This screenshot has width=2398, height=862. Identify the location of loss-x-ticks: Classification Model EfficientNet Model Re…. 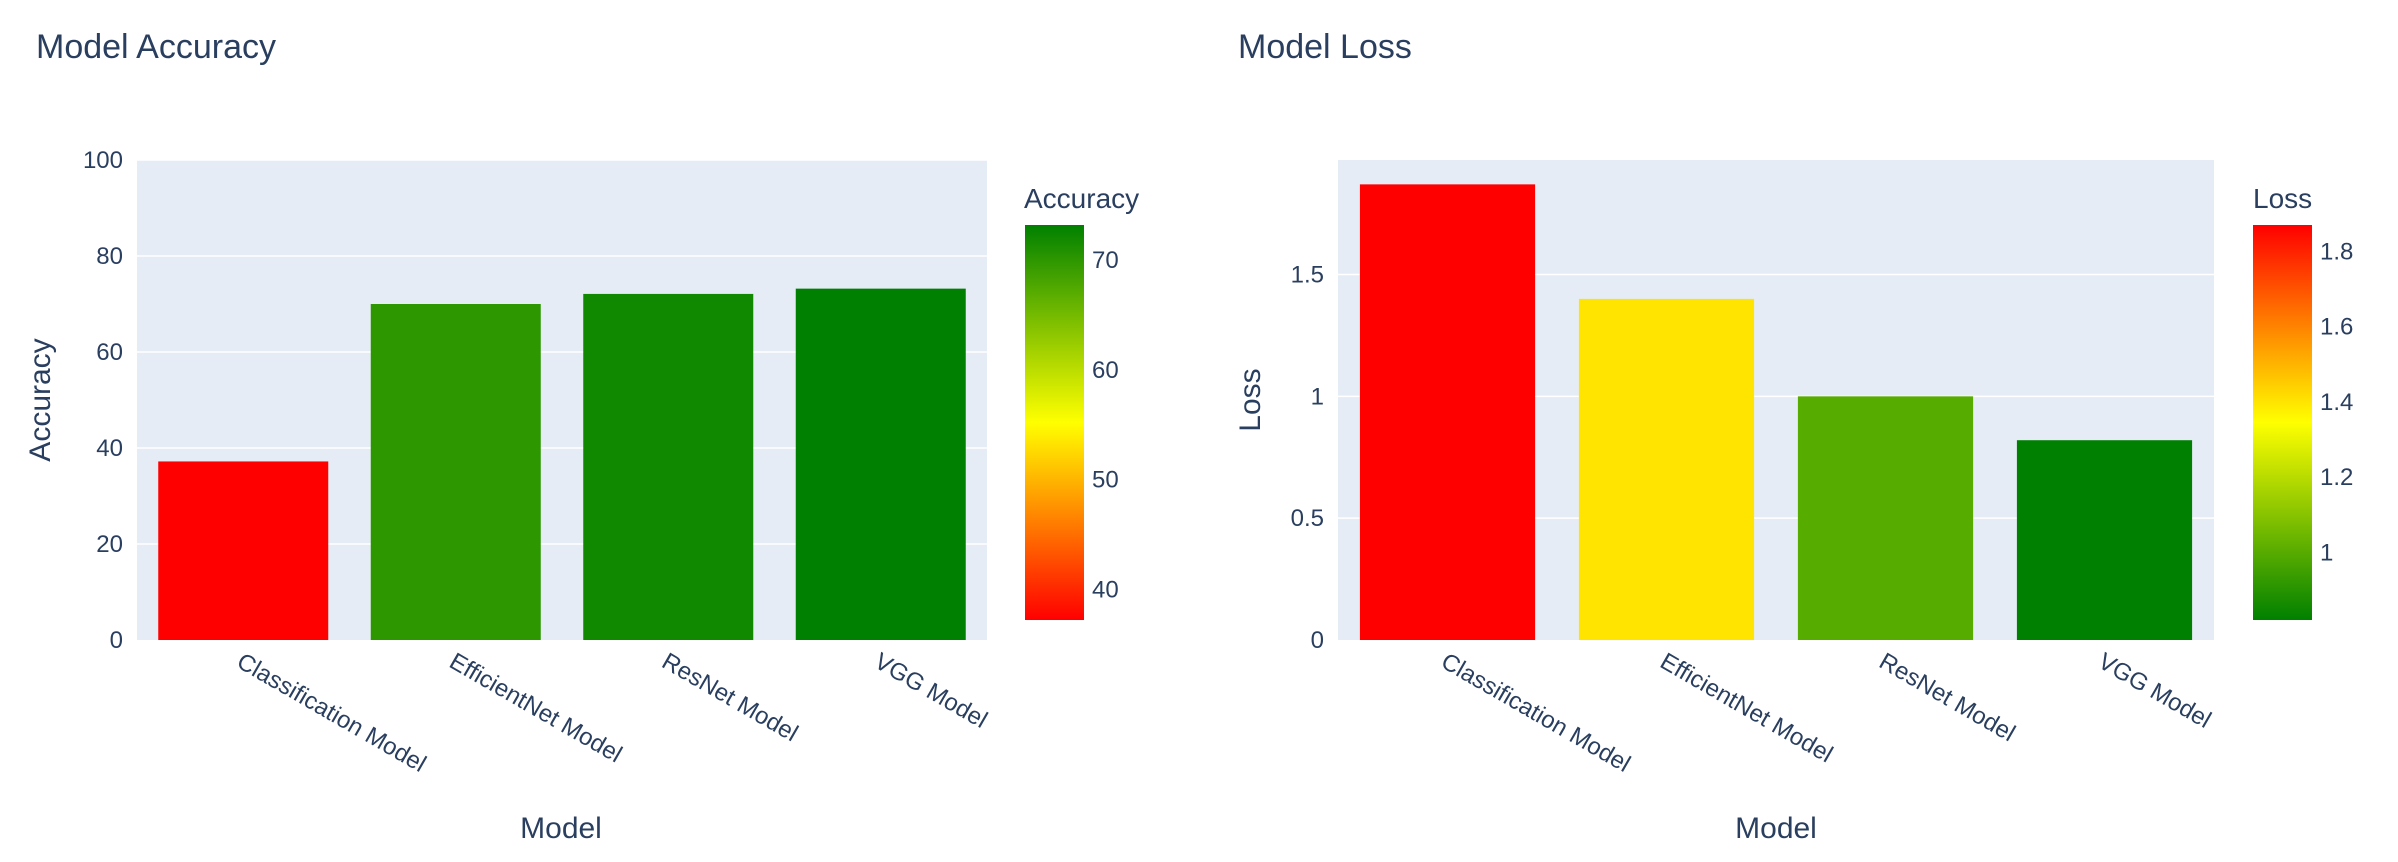
(1826, 713).